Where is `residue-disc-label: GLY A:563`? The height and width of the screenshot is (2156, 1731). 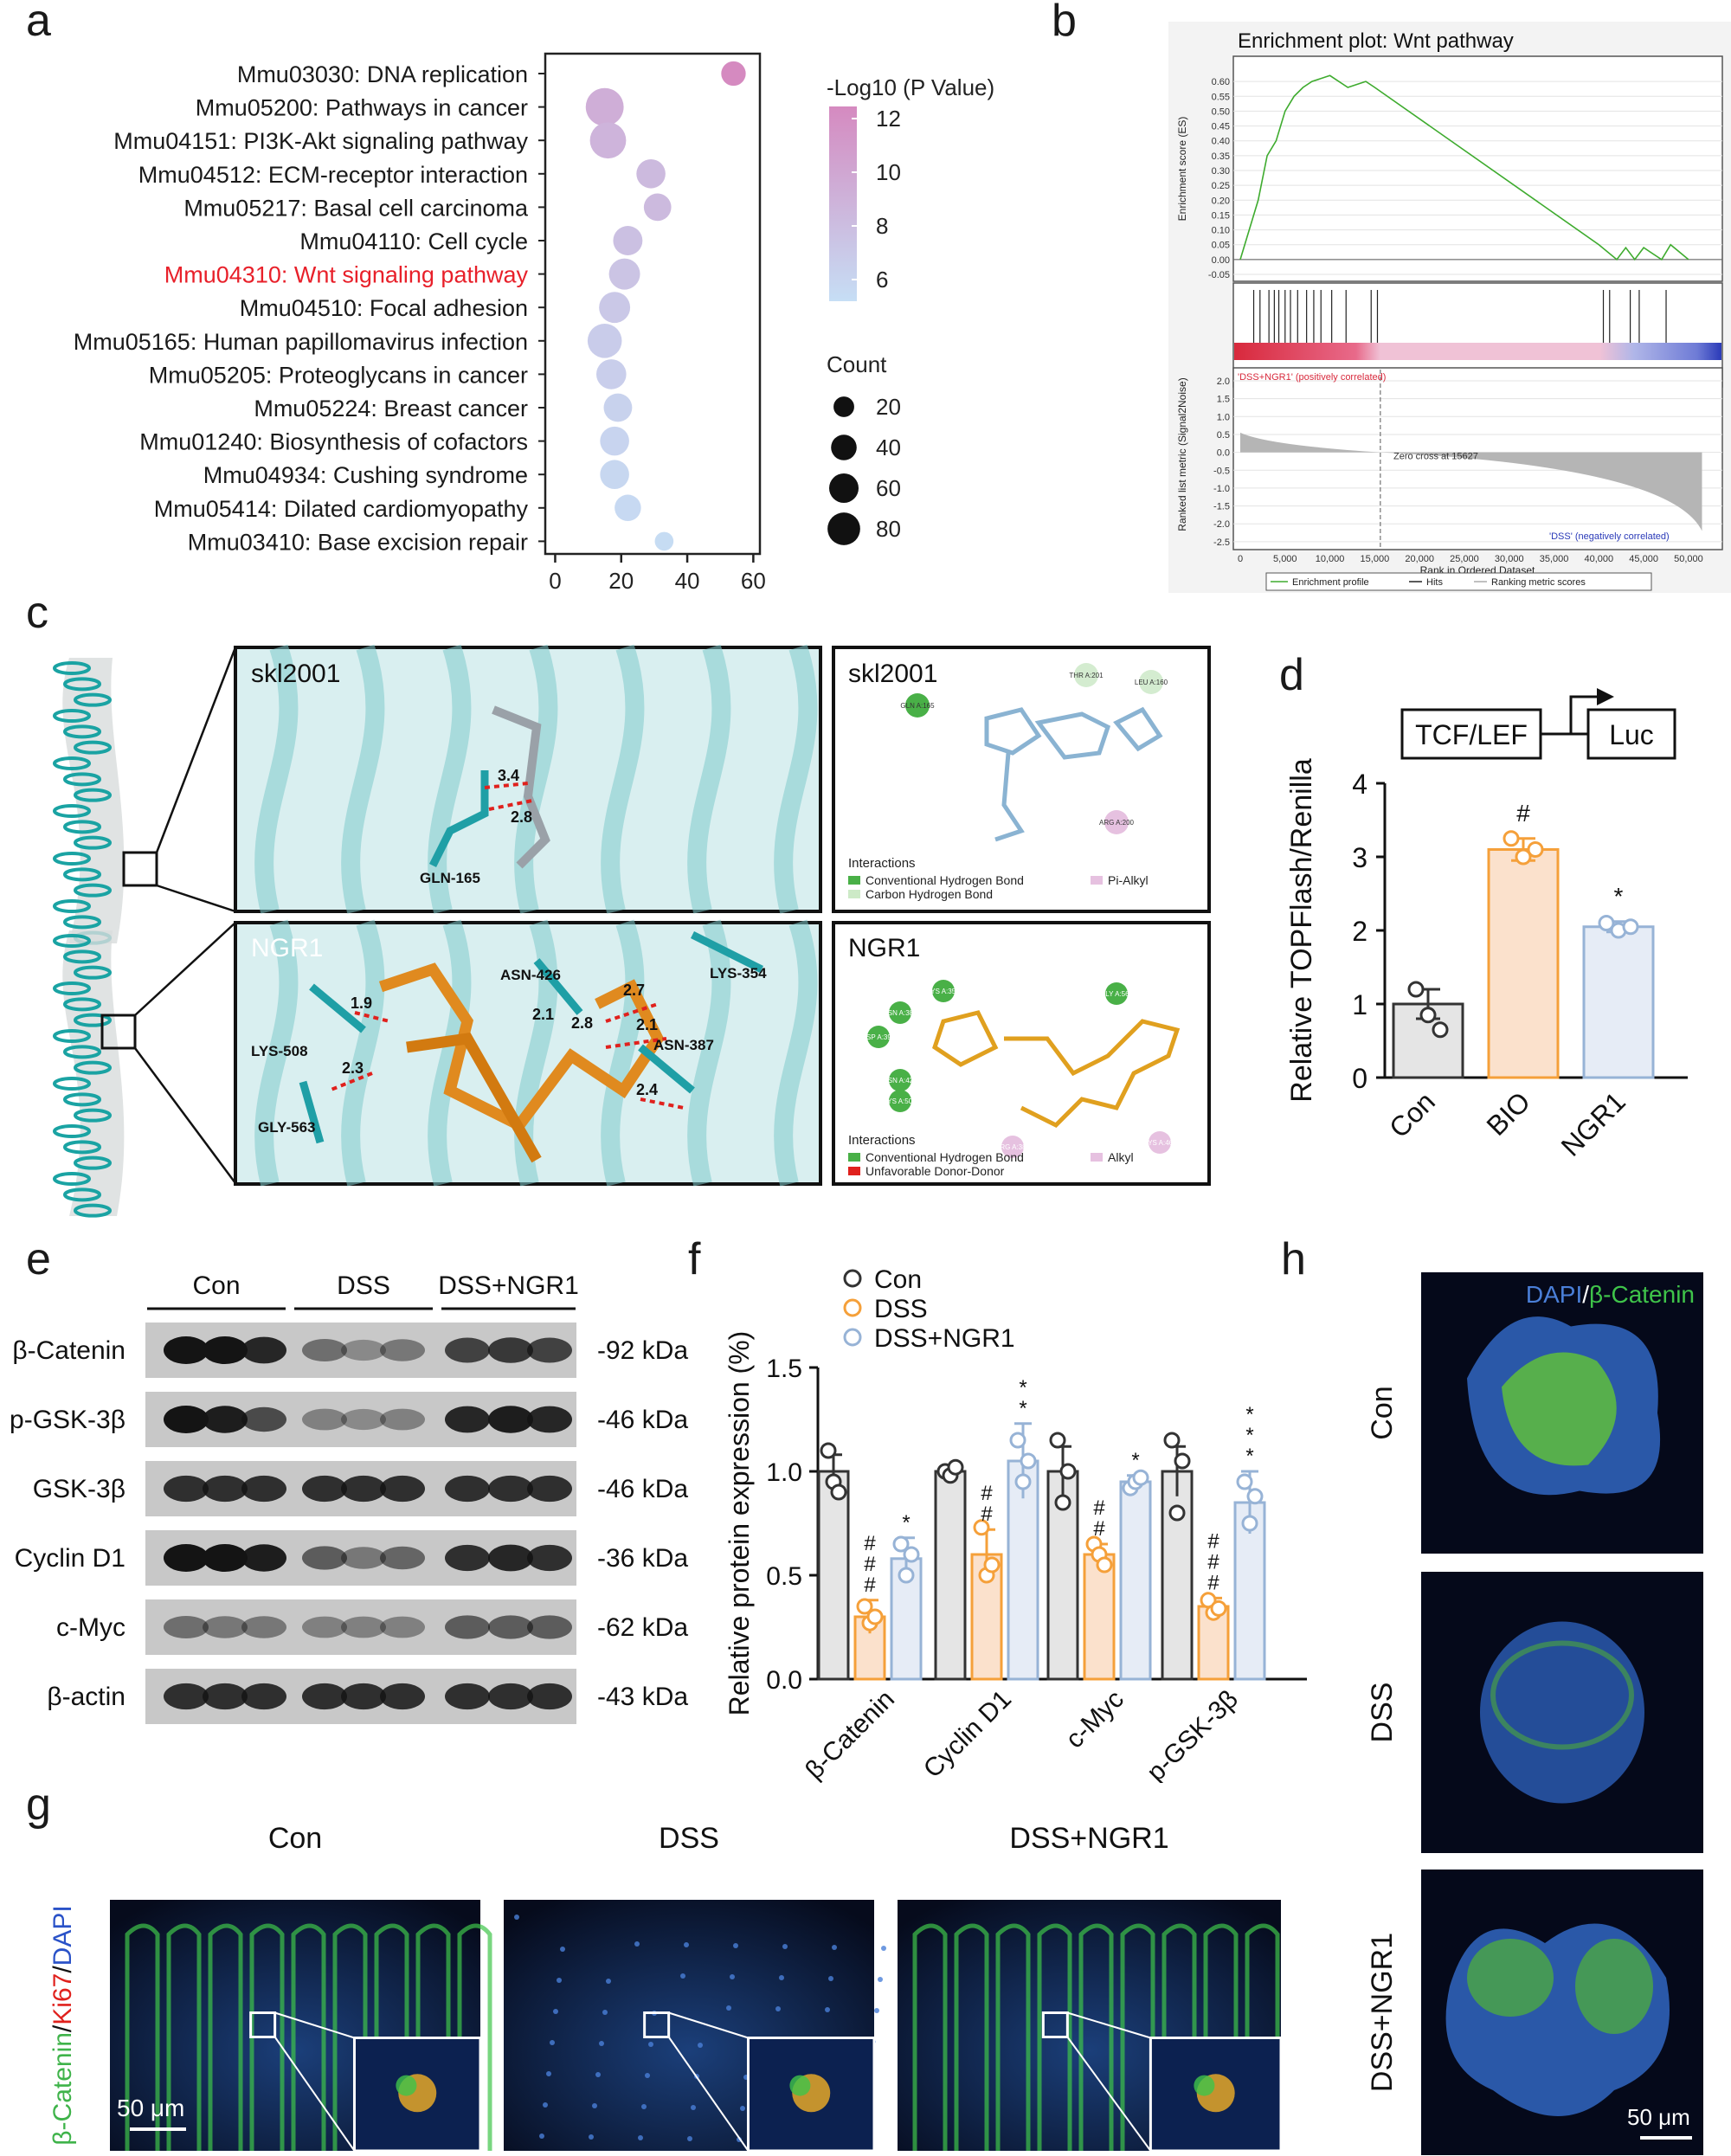
residue-disc-label: GLY A:563 is located at coordinates (1117, 994).